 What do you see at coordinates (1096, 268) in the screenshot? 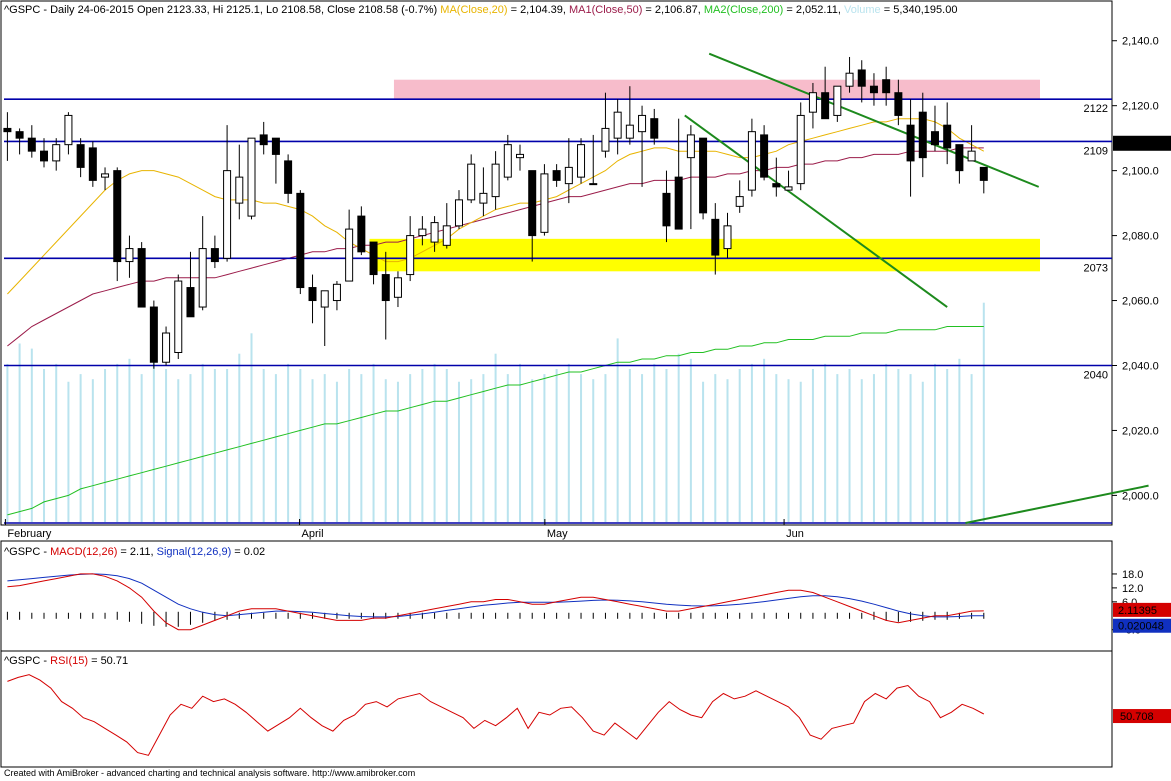
I see `level-label: 2073` at bounding box center [1096, 268].